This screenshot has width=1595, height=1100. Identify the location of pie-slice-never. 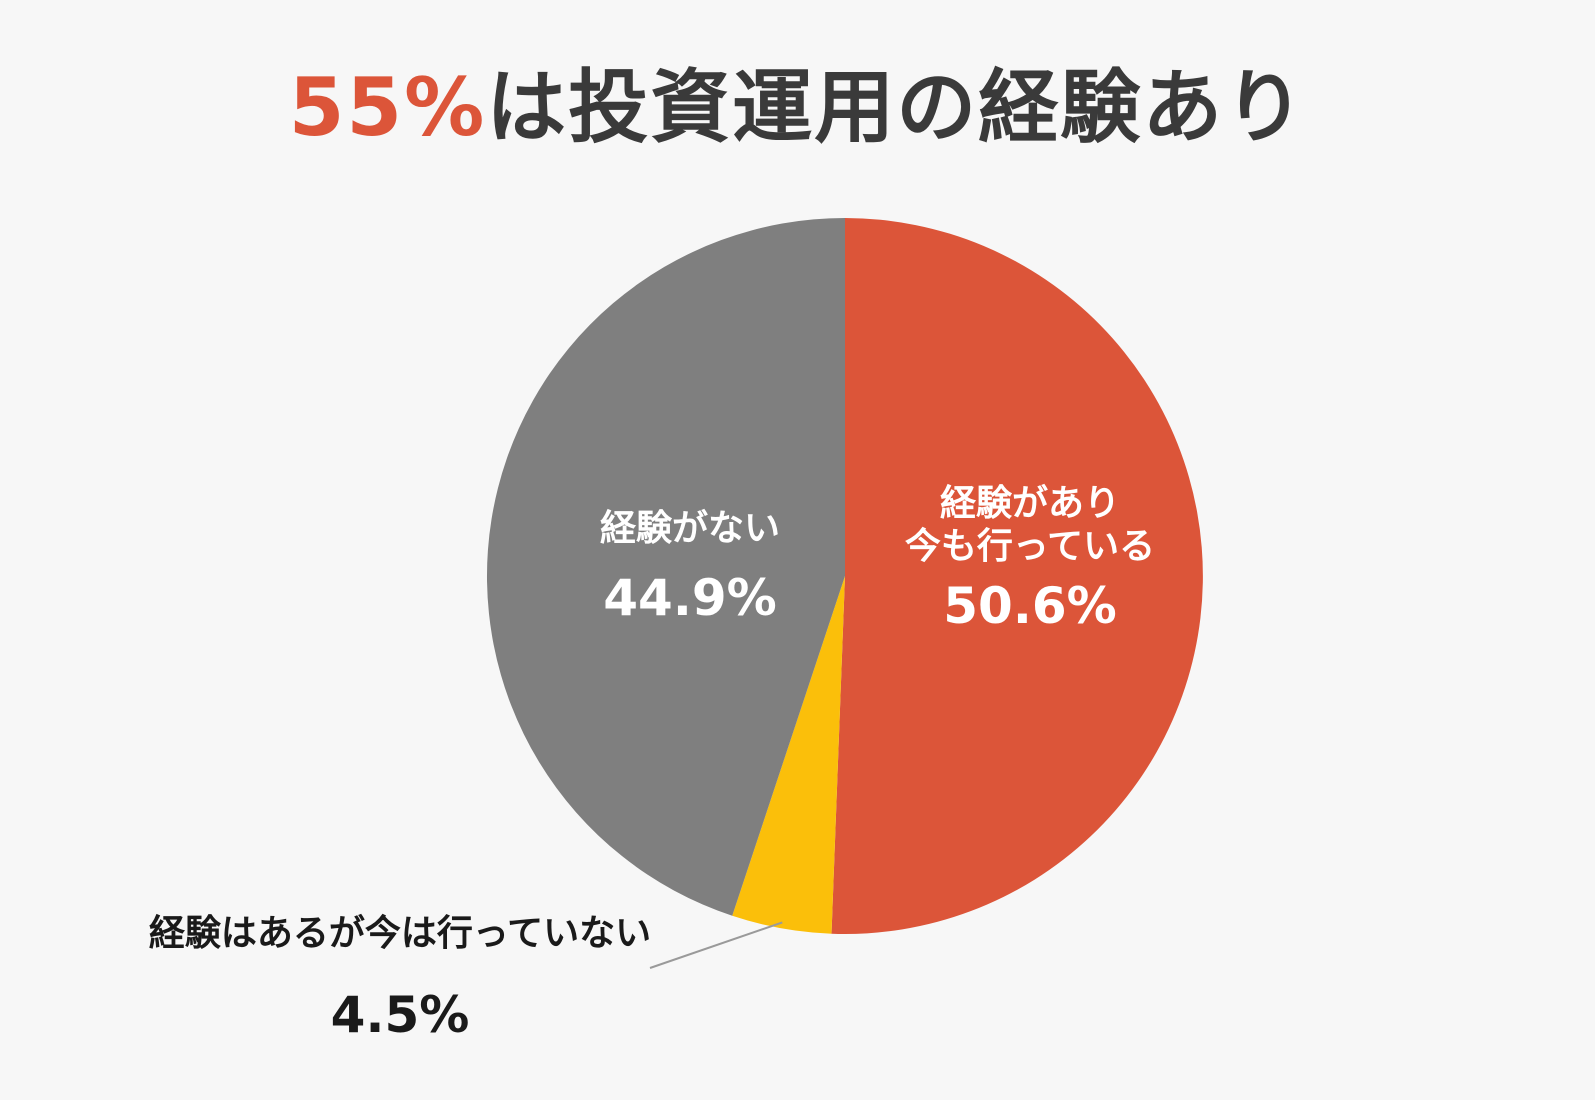
(665, 567).